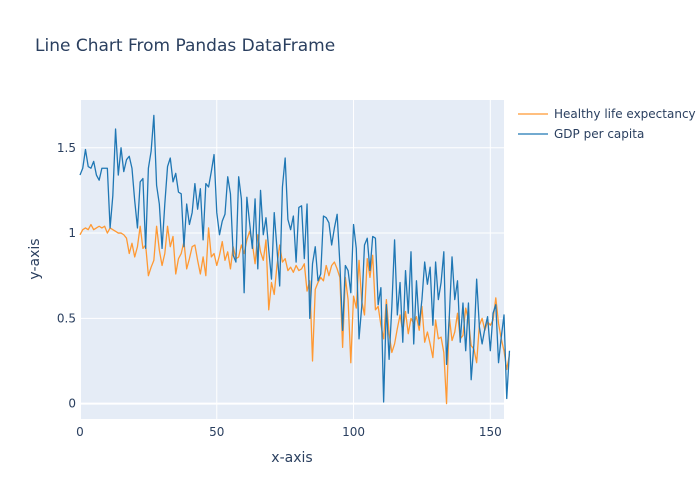  I want to click on y-tick-label: 1.5, so click(66, 148).